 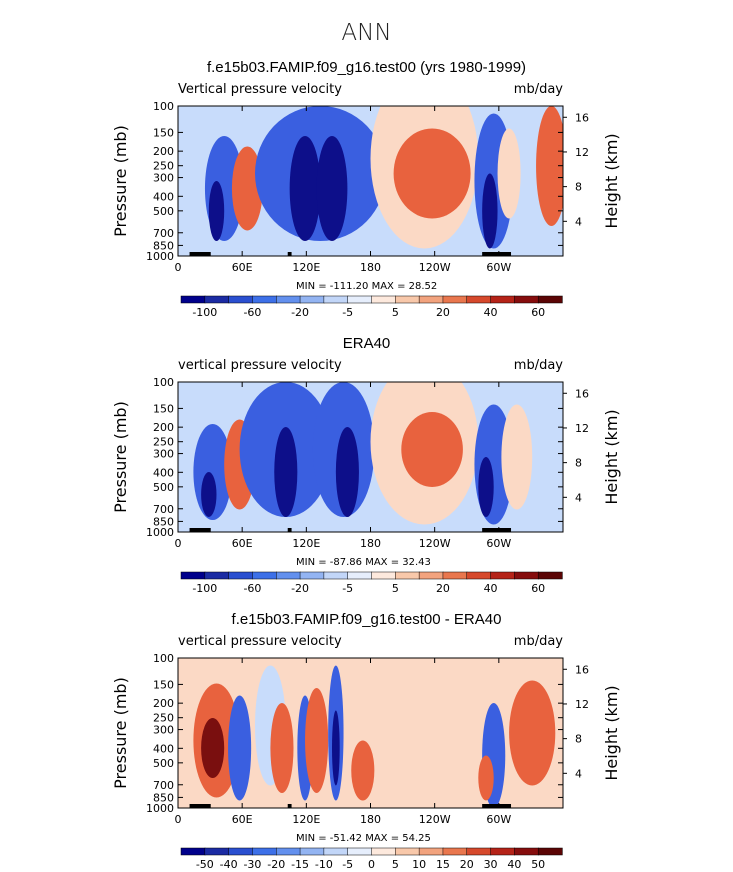 What do you see at coordinates (229, 864) in the screenshot?
I see `colorbar-label: -40` at bounding box center [229, 864].